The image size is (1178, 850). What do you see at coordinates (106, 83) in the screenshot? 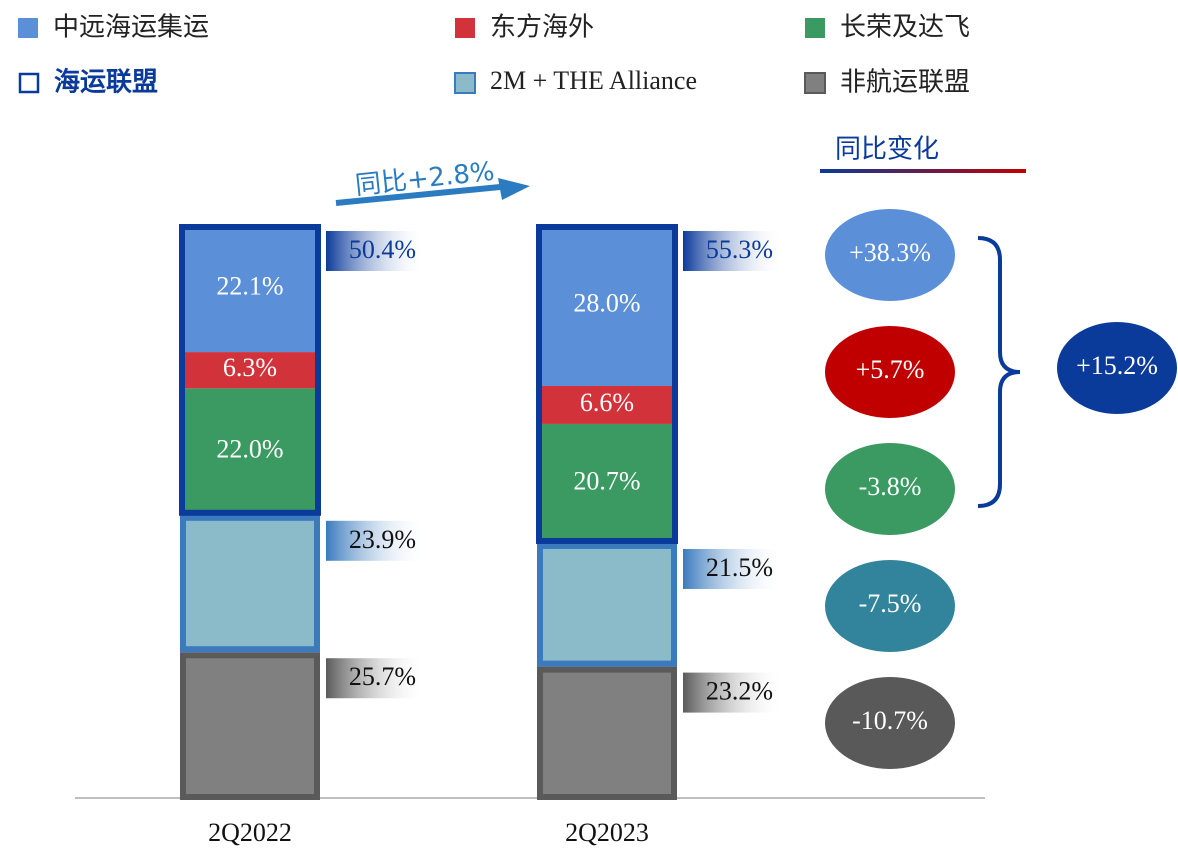
I see `legend-label: 海运联盟` at bounding box center [106, 83].